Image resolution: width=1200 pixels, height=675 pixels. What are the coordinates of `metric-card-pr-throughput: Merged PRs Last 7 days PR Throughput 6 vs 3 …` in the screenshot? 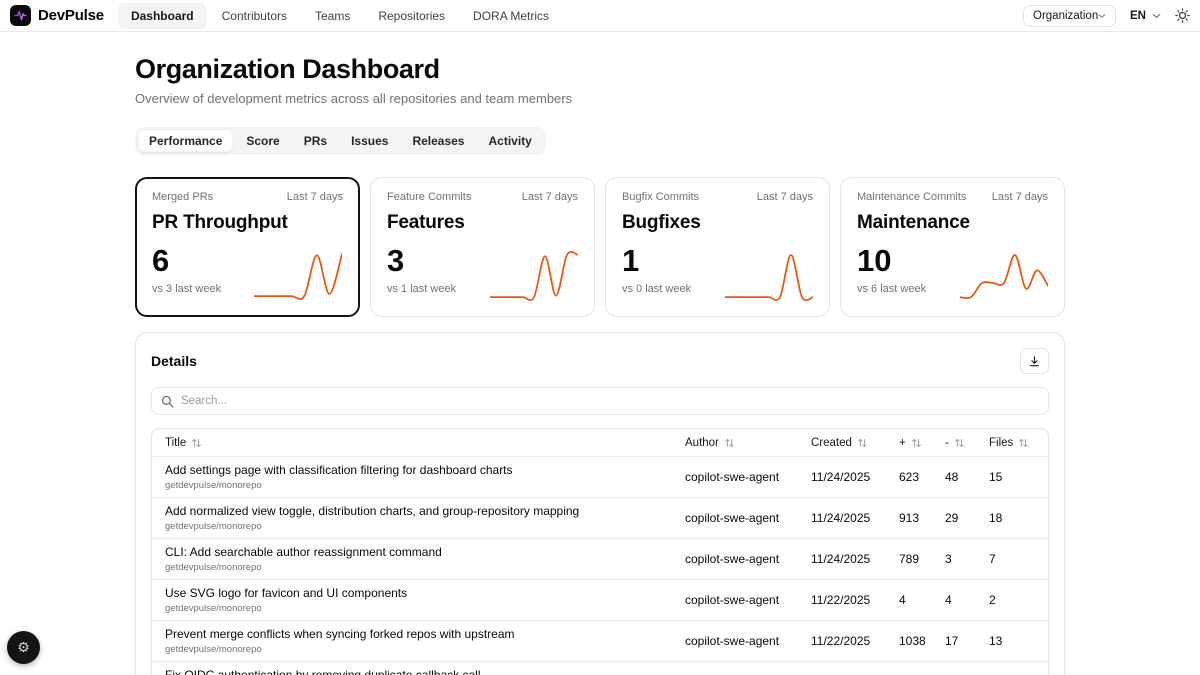 It's located at (247, 247).